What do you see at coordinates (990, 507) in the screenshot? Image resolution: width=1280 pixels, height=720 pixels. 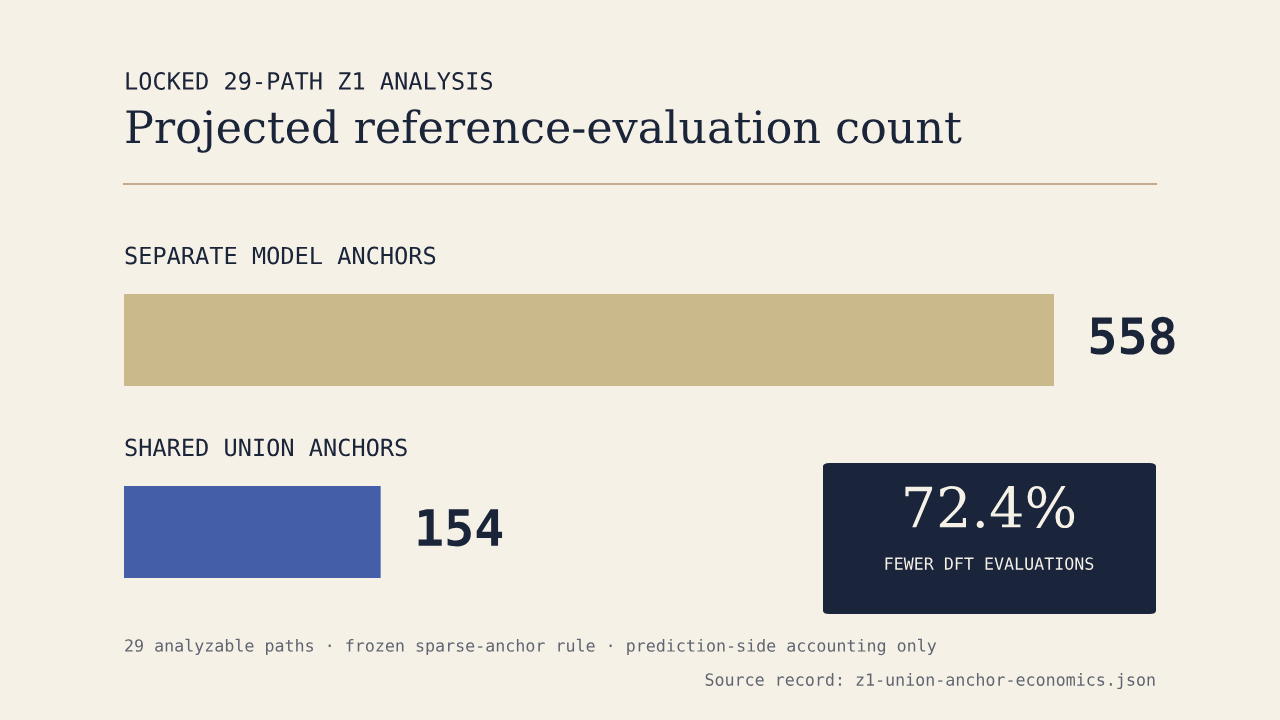 I see `annotation: 72.4%` at bounding box center [990, 507].